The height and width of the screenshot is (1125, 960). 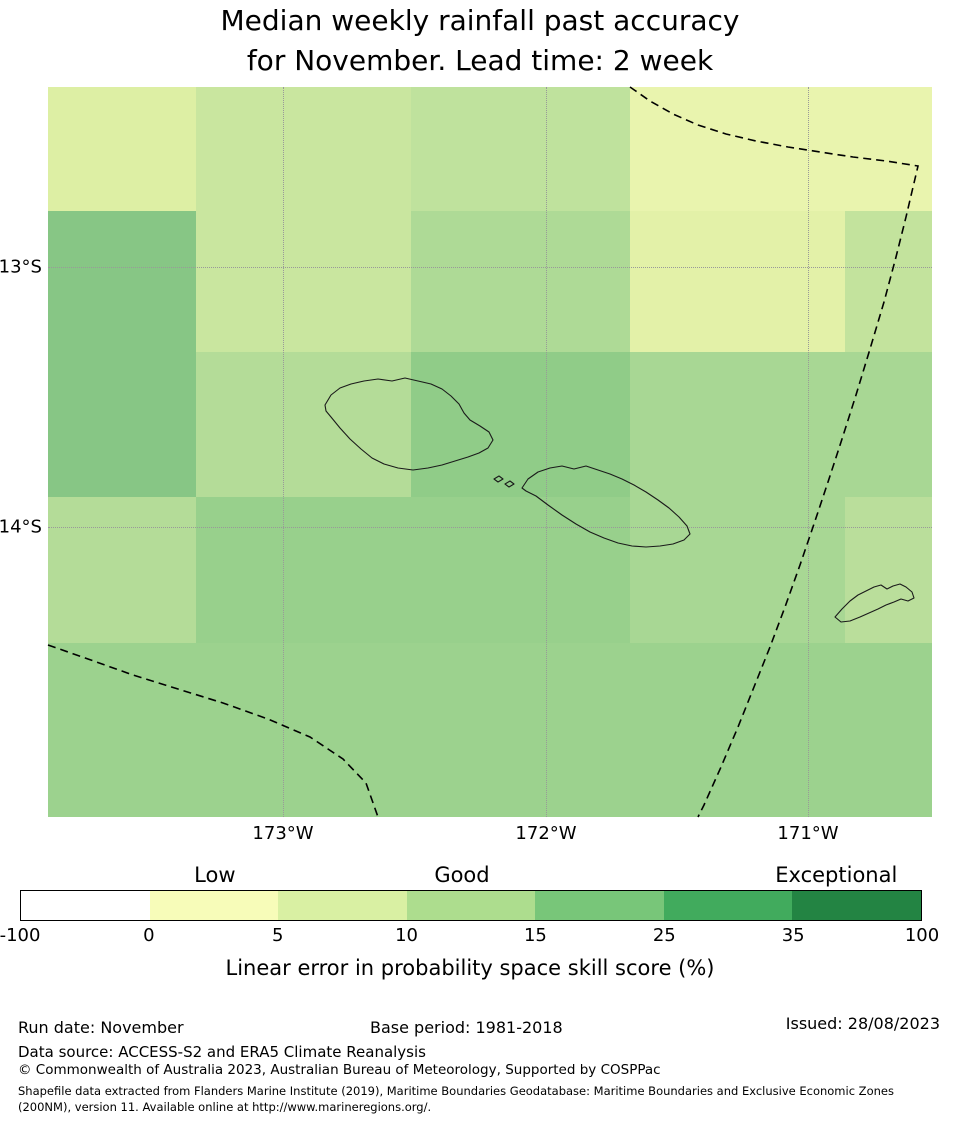 What do you see at coordinates (20, 935) in the screenshot?
I see `colorbar-tick-label: -100` at bounding box center [20, 935].